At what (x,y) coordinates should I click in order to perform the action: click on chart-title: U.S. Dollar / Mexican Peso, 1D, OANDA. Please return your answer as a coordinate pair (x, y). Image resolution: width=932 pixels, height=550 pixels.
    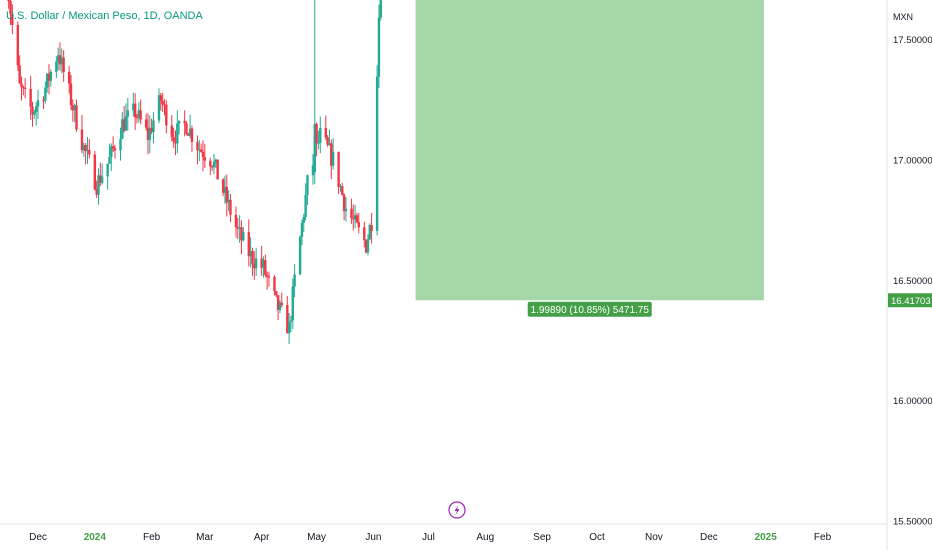
    Looking at the image, I should click on (104, 16).